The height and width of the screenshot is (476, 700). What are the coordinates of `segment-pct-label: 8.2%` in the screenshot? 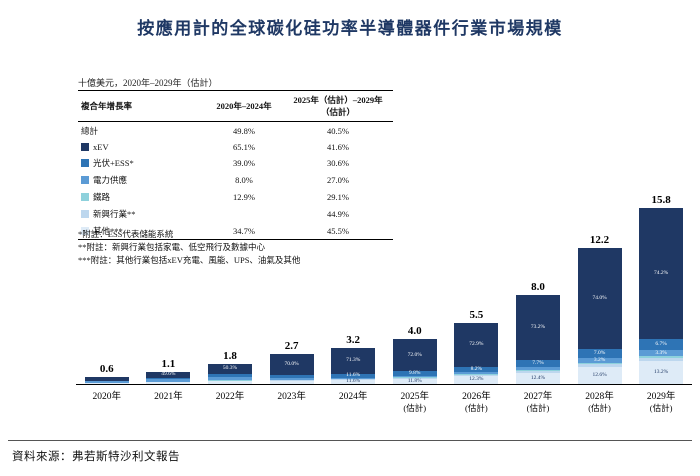 It's located at (476, 369).